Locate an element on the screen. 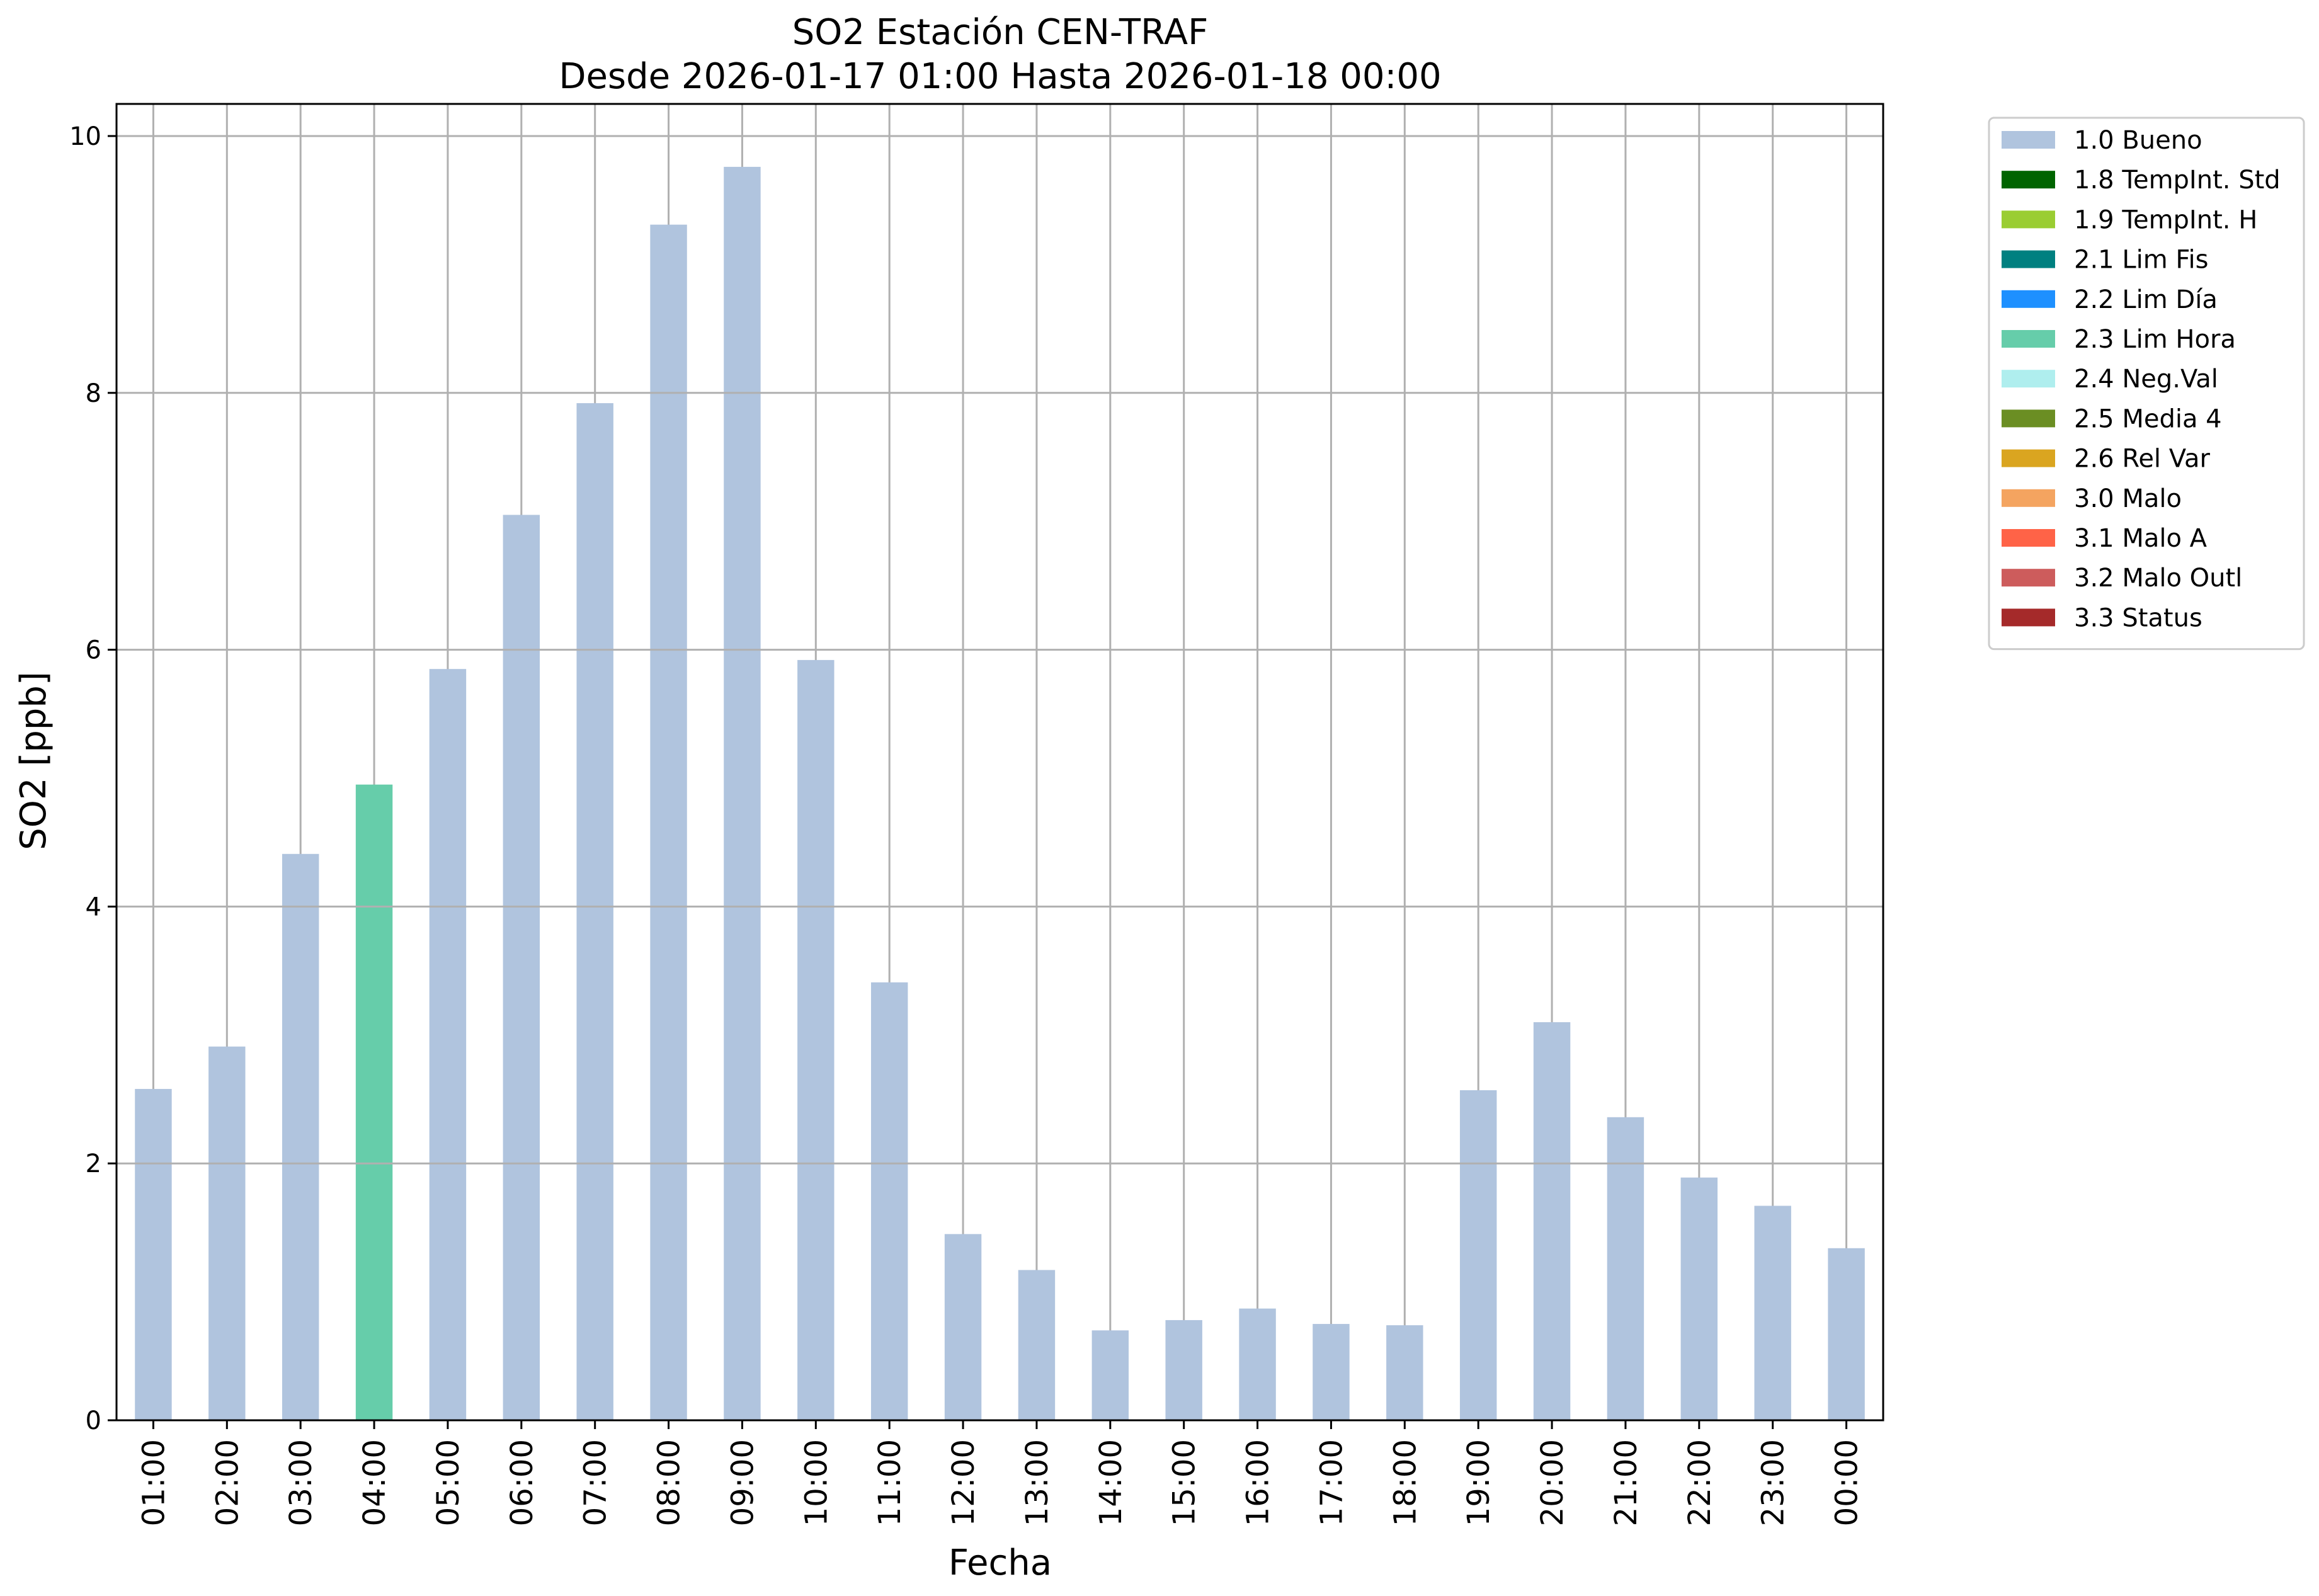 This screenshot has height=1596, width=2319. x-tick-label: 12:00 is located at coordinates (963, 1482).